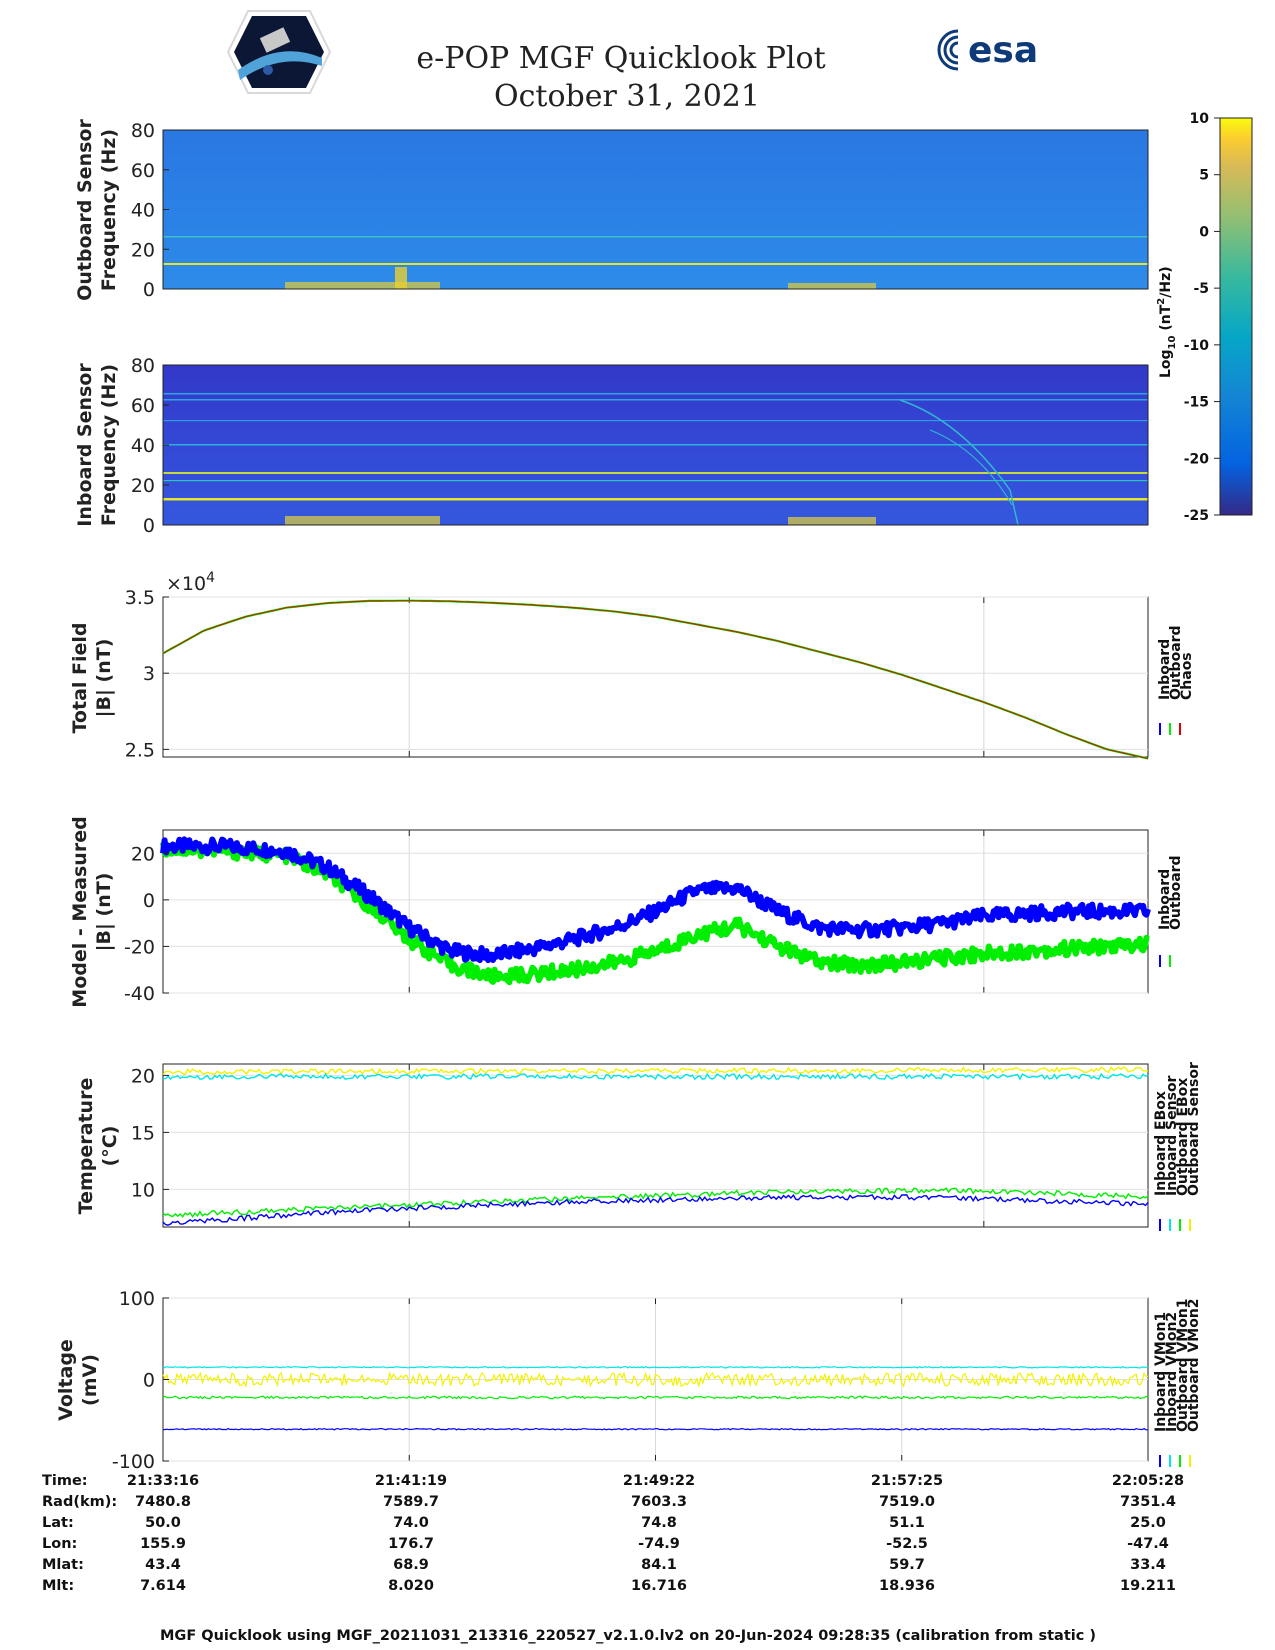 The height and width of the screenshot is (1650, 1275). I want to click on colorbar-tick-label: 10, so click(1200, 119).